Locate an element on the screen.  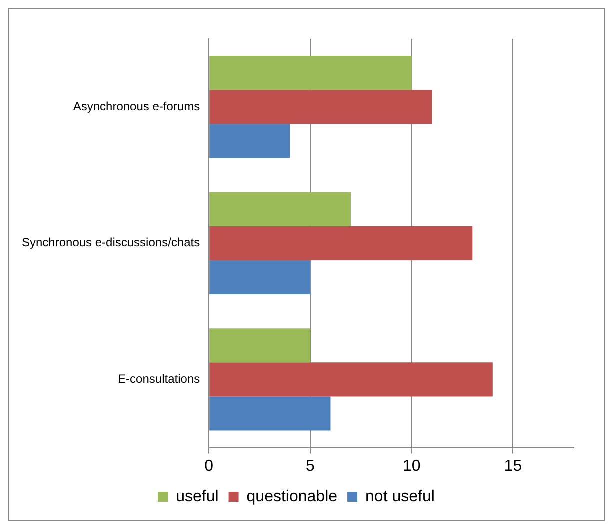
y-tick-label: E-consultations is located at coordinates (159, 379).